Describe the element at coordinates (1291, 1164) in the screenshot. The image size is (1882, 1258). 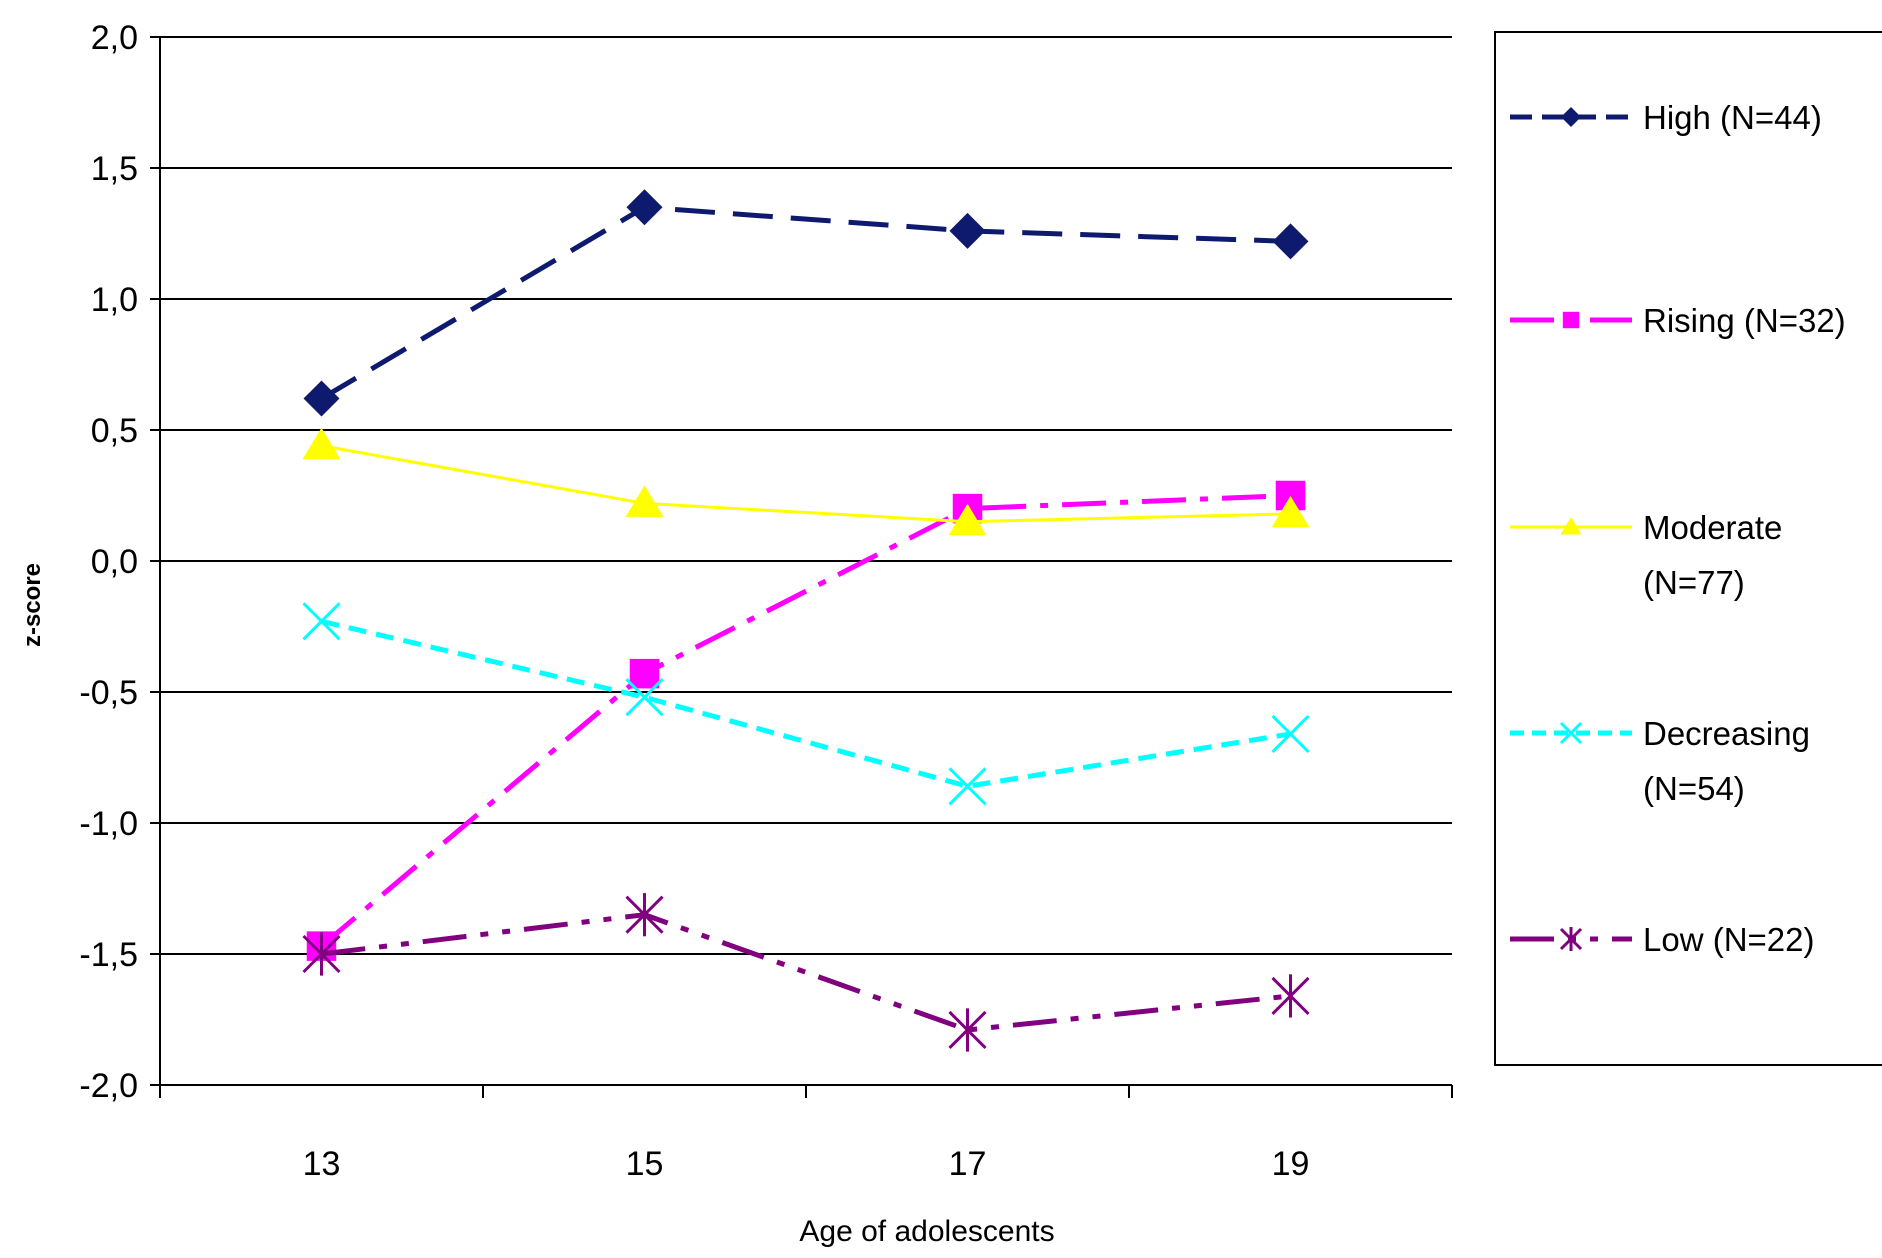
I see `x-tick-label: 19` at that location.